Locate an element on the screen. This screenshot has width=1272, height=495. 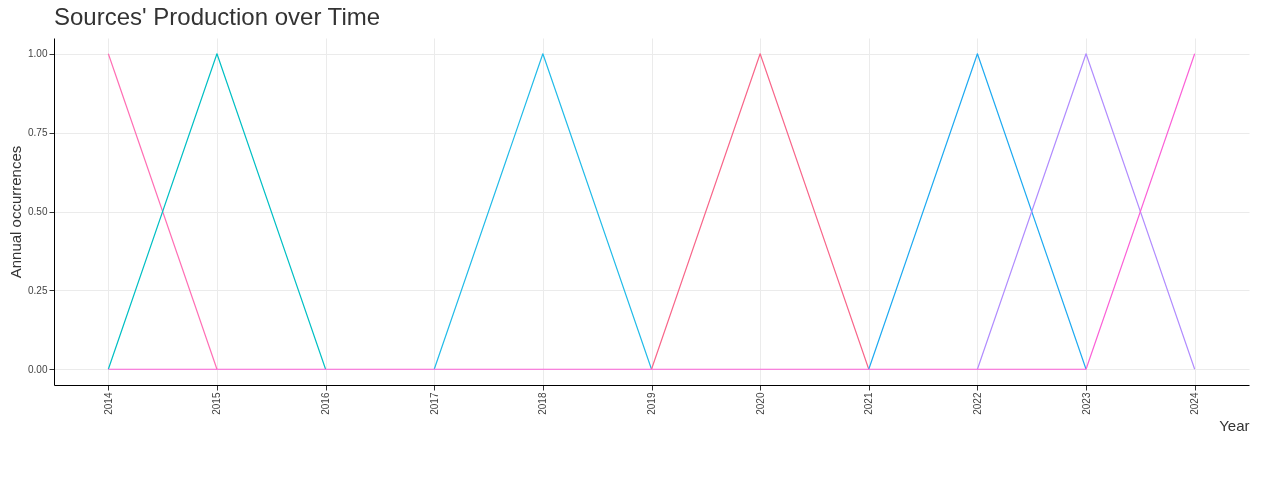
x-tick-label: 2014 is located at coordinates (108, 403).